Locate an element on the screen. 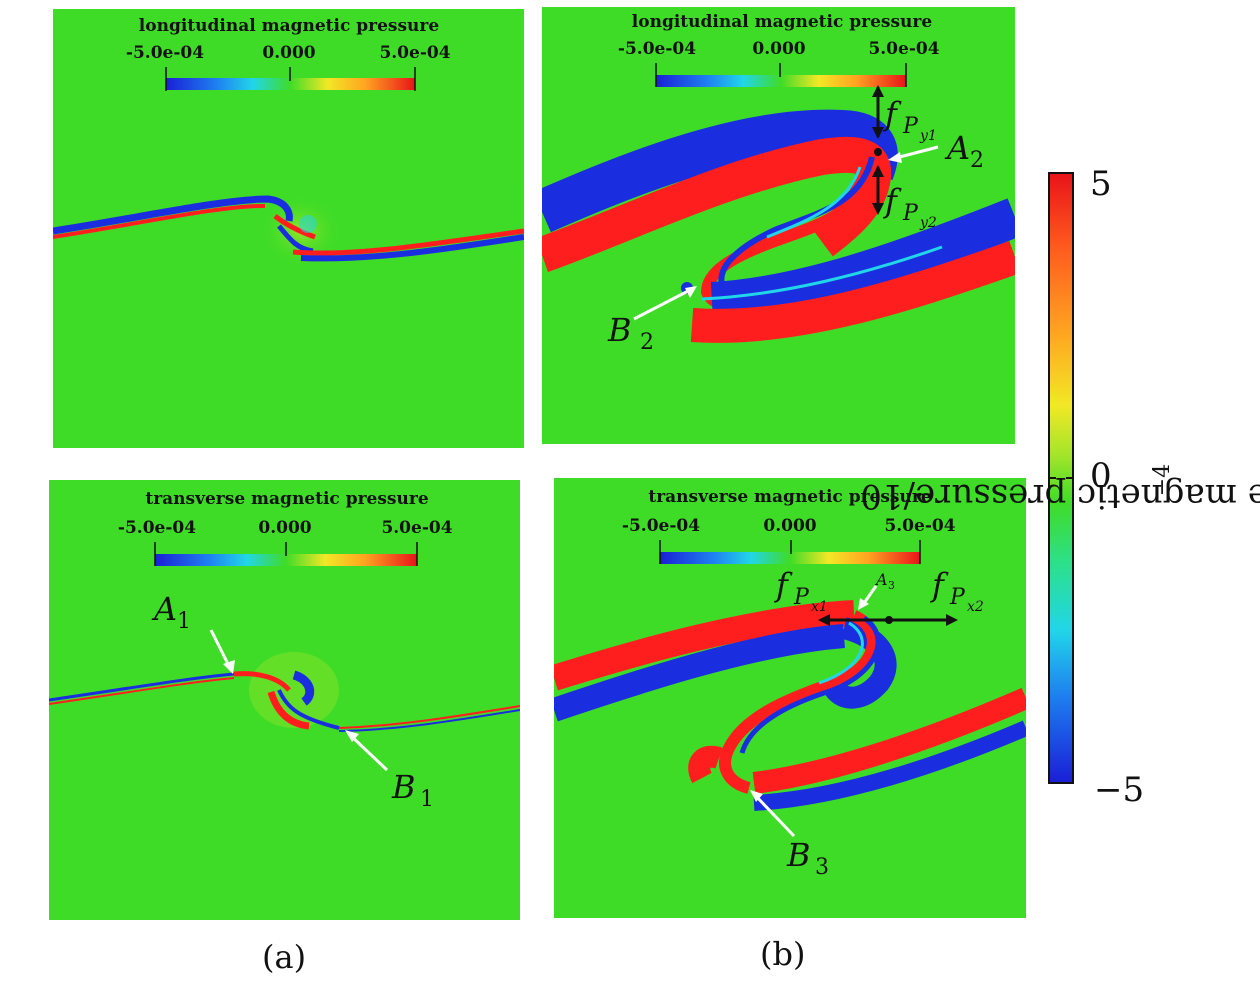  label-fPx2: f P x2 is located at coordinates (957, 590).